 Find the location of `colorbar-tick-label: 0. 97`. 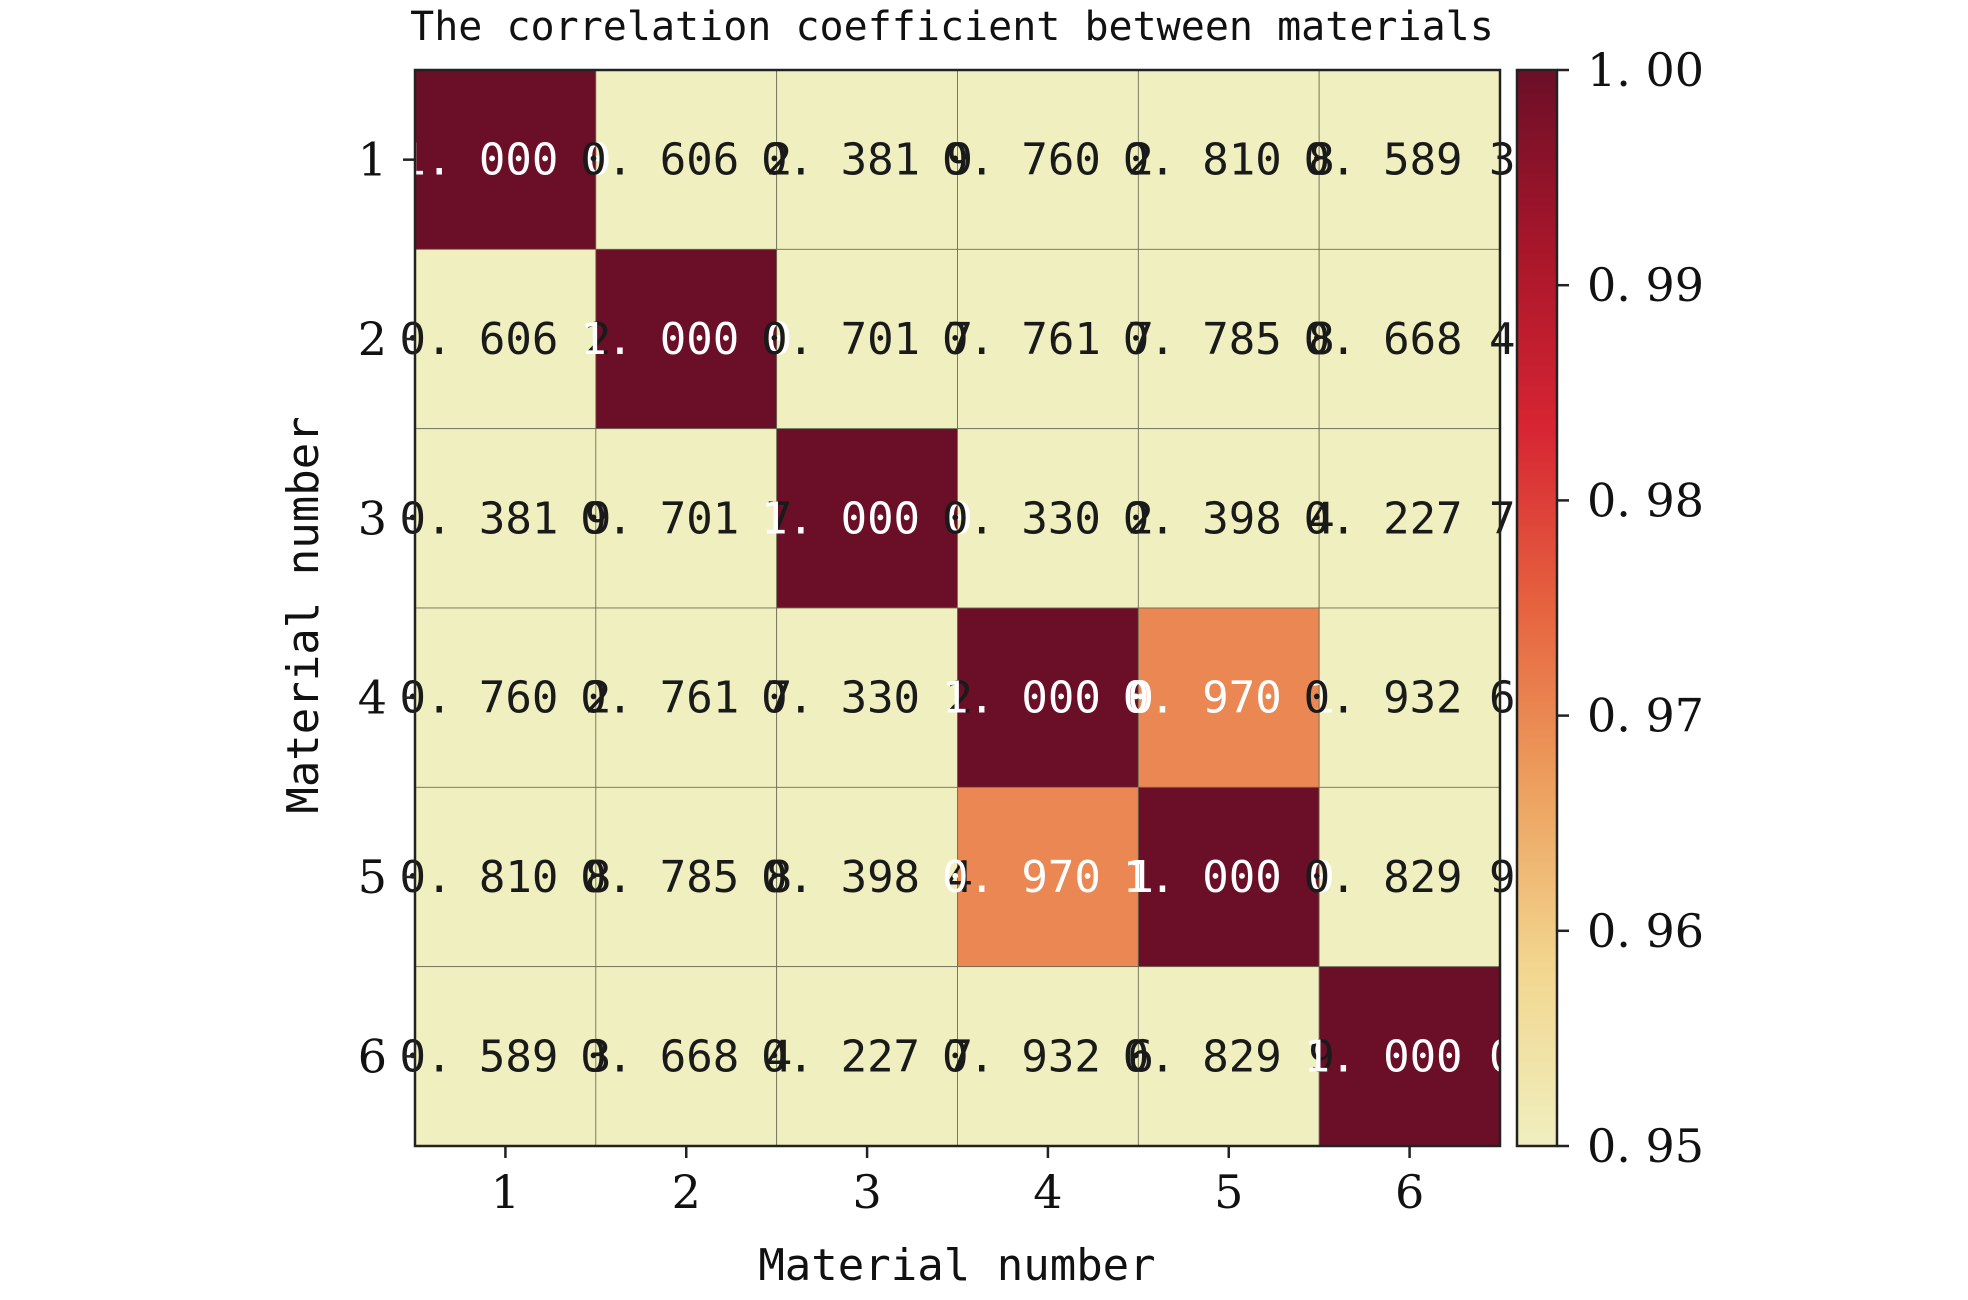

colorbar-tick-label: 0. 97 is located at coordinates (1645, 716).